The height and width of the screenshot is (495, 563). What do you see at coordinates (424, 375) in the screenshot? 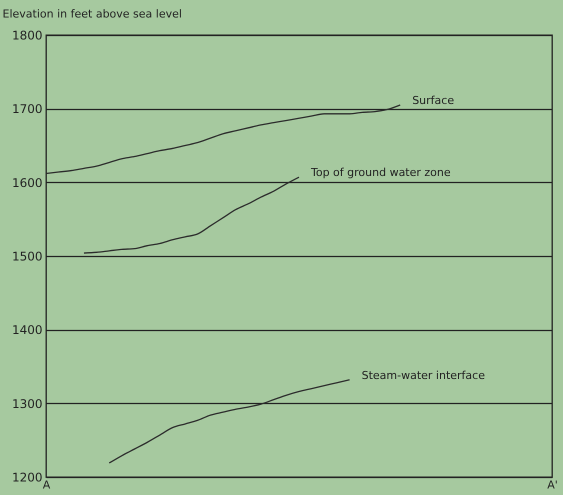
I see `series-label: Steam-water interface` at bounding box center [424, 375].